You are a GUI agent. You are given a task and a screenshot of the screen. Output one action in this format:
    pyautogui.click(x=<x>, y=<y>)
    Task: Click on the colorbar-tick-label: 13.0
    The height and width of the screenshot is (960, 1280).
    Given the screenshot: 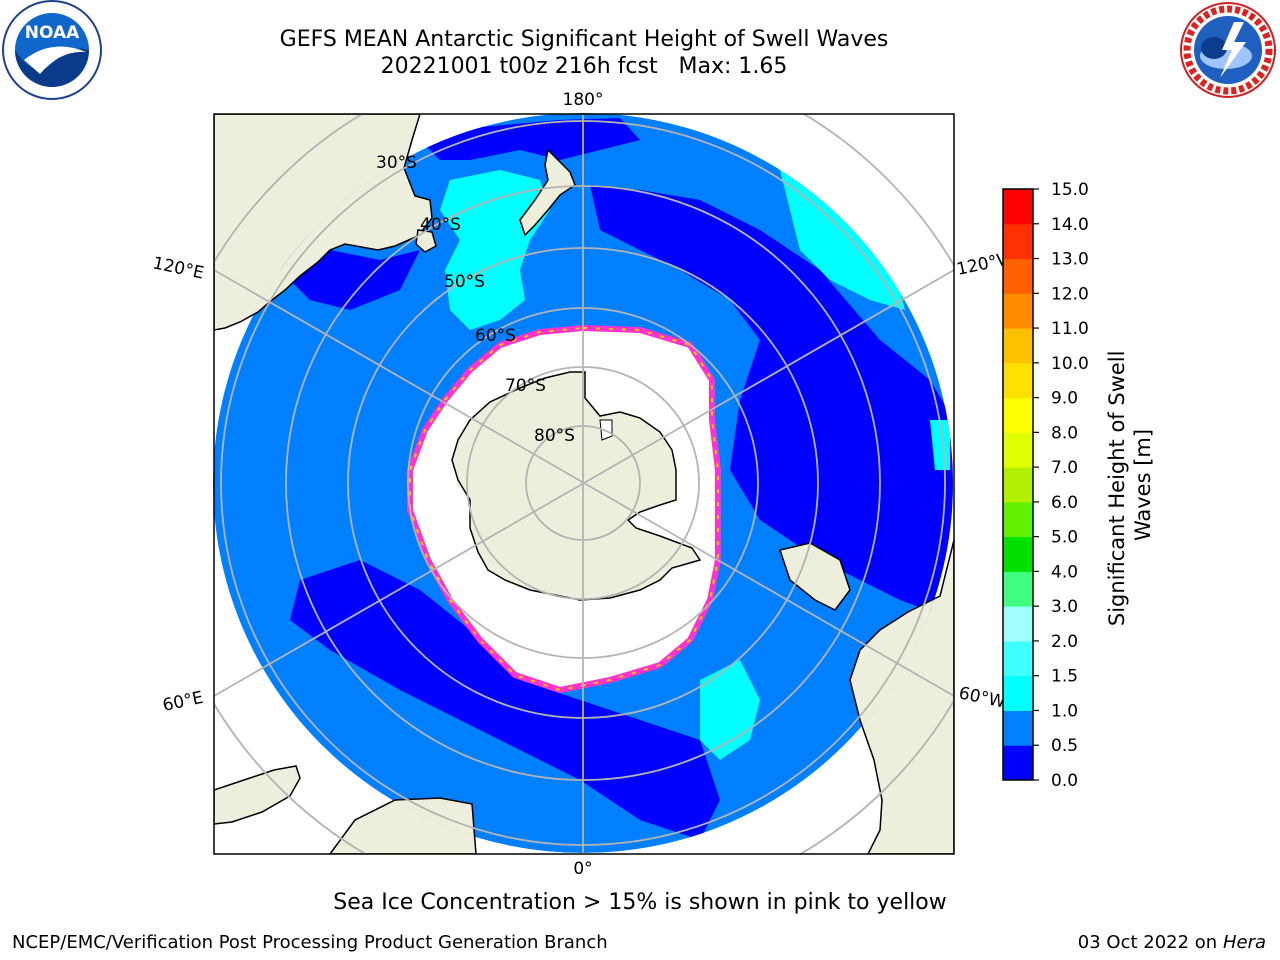 What is the action you would take?
    pyautogui.click(x=1070, y=260)
    